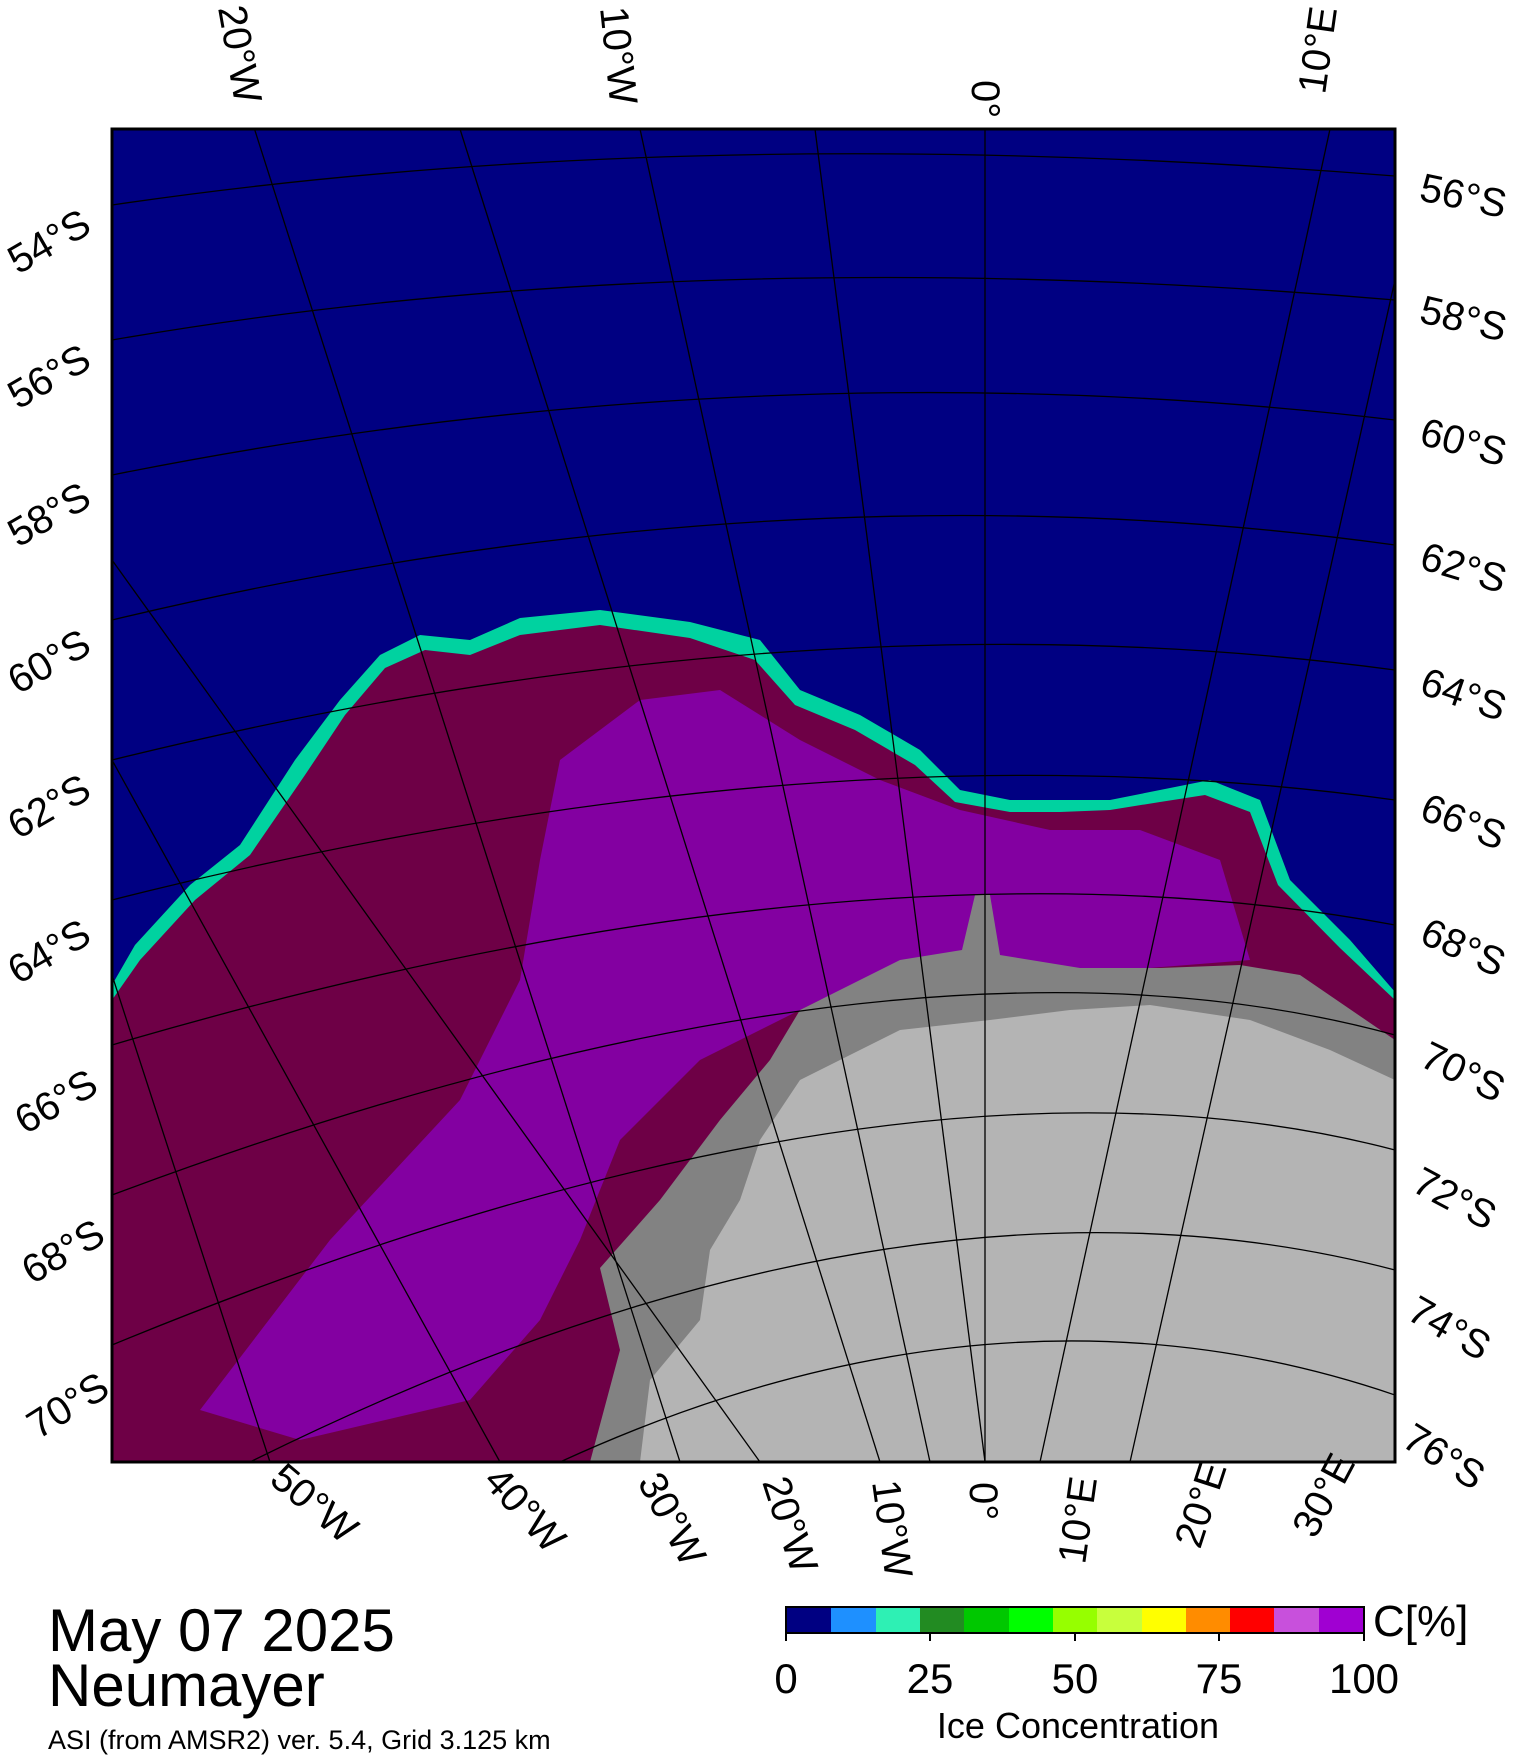 Image resolution: width=1518 pixels, height=1758 pixels. Describe the element at coordinates (891, 1528) in the screenshot. I see `bottom-lon-label: 10°W` at that location.